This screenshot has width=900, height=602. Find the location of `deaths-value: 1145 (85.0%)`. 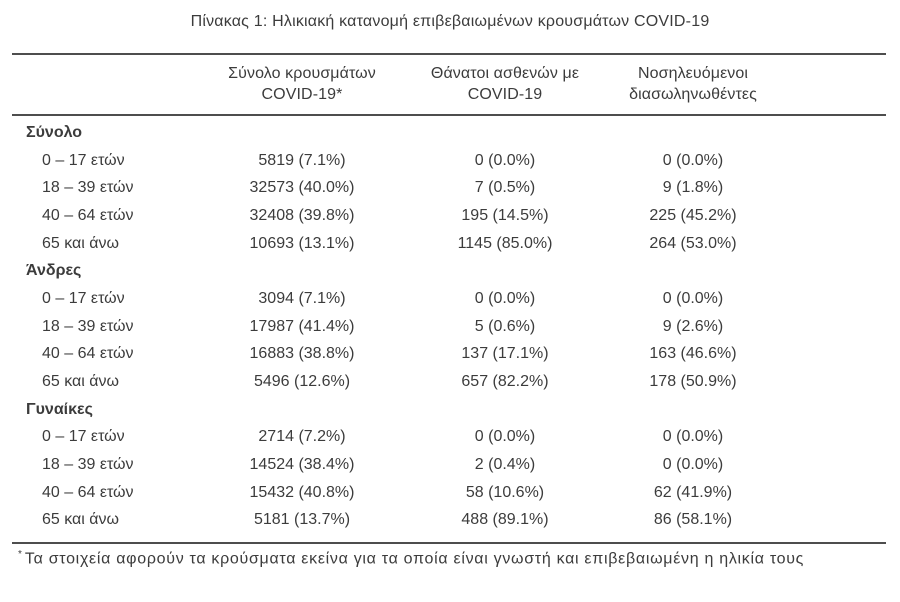

deaths-value: 1145 (85.0%) is located at coordinates (505, 243).